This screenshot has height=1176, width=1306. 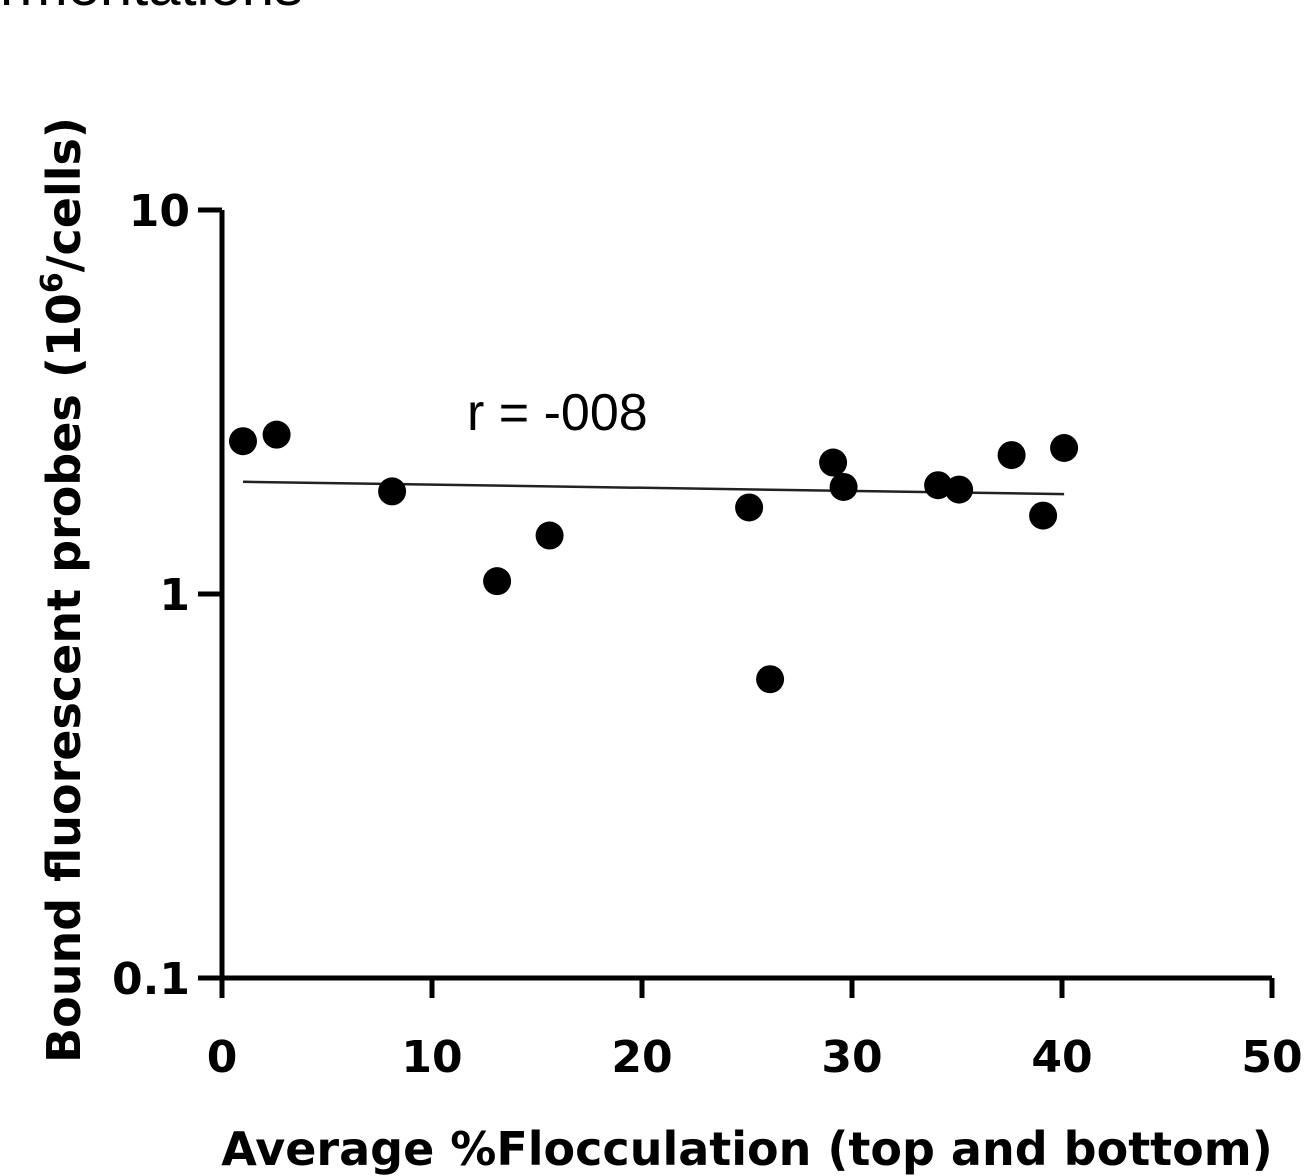 I want to click on y-axis-title-prefix: Bound fluorescent probes (10, so click(x=64, y=678).